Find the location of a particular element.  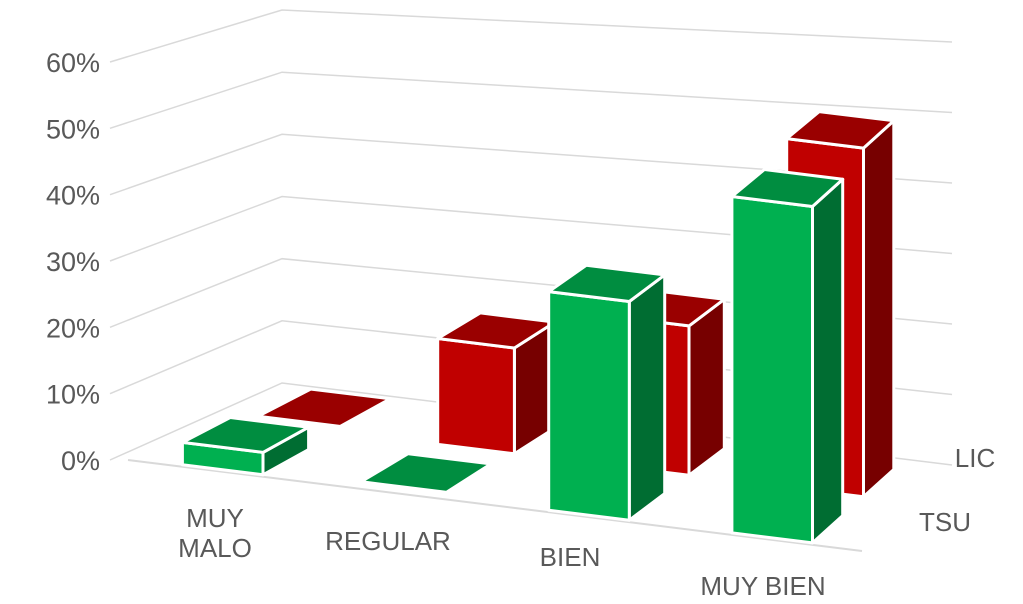

y-tick-label: 60% is located at coordinates (73, 63).